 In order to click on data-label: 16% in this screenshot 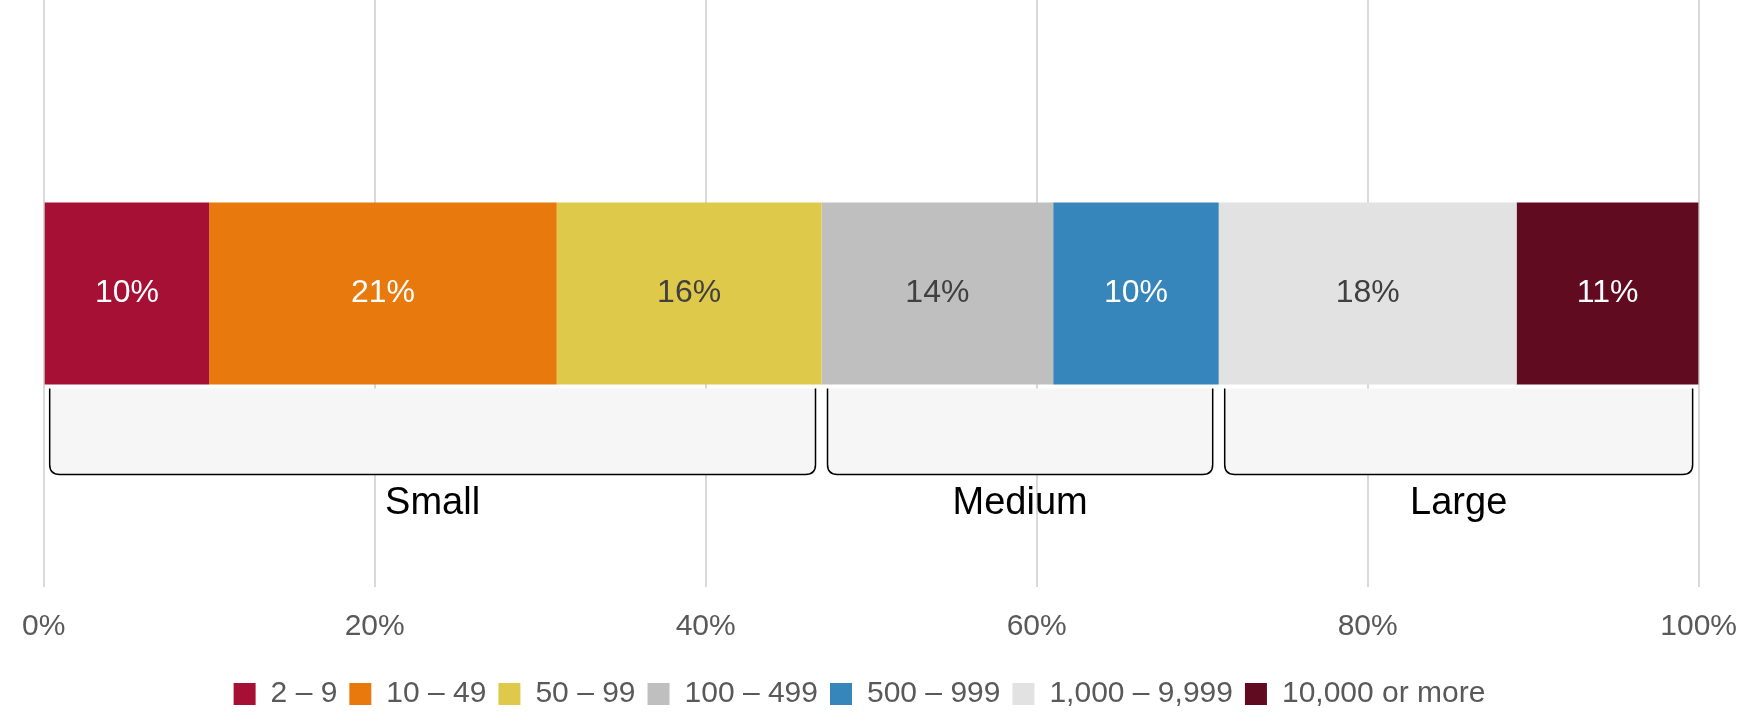, I will do `click(689, 291)`.